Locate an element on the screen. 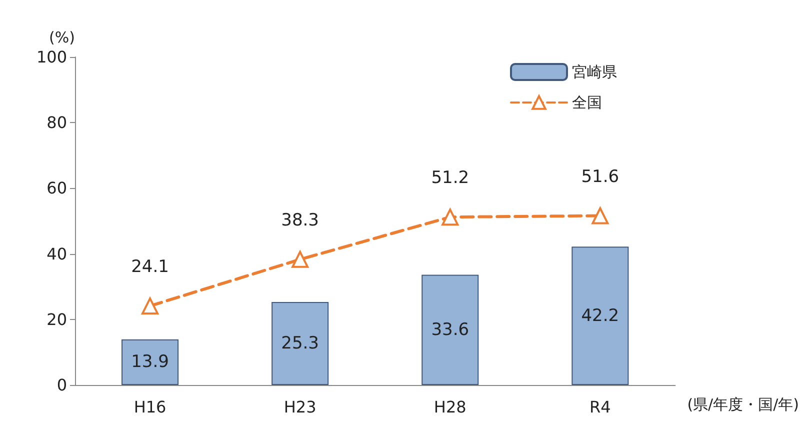  y-tick-label: 60 is located at coordinates (56, 188).